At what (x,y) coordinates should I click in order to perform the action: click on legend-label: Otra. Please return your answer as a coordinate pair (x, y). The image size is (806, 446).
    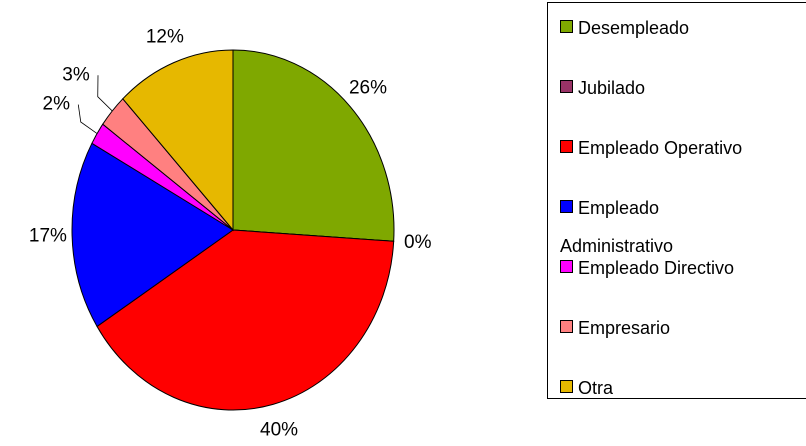
    Looking at the image, I should click on (596, 388).